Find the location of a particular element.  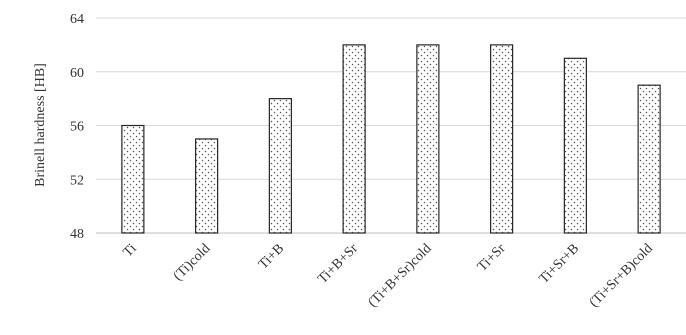

y-axis-ticks: 48 52 56 60 64 is located at coordinates (77, 127).